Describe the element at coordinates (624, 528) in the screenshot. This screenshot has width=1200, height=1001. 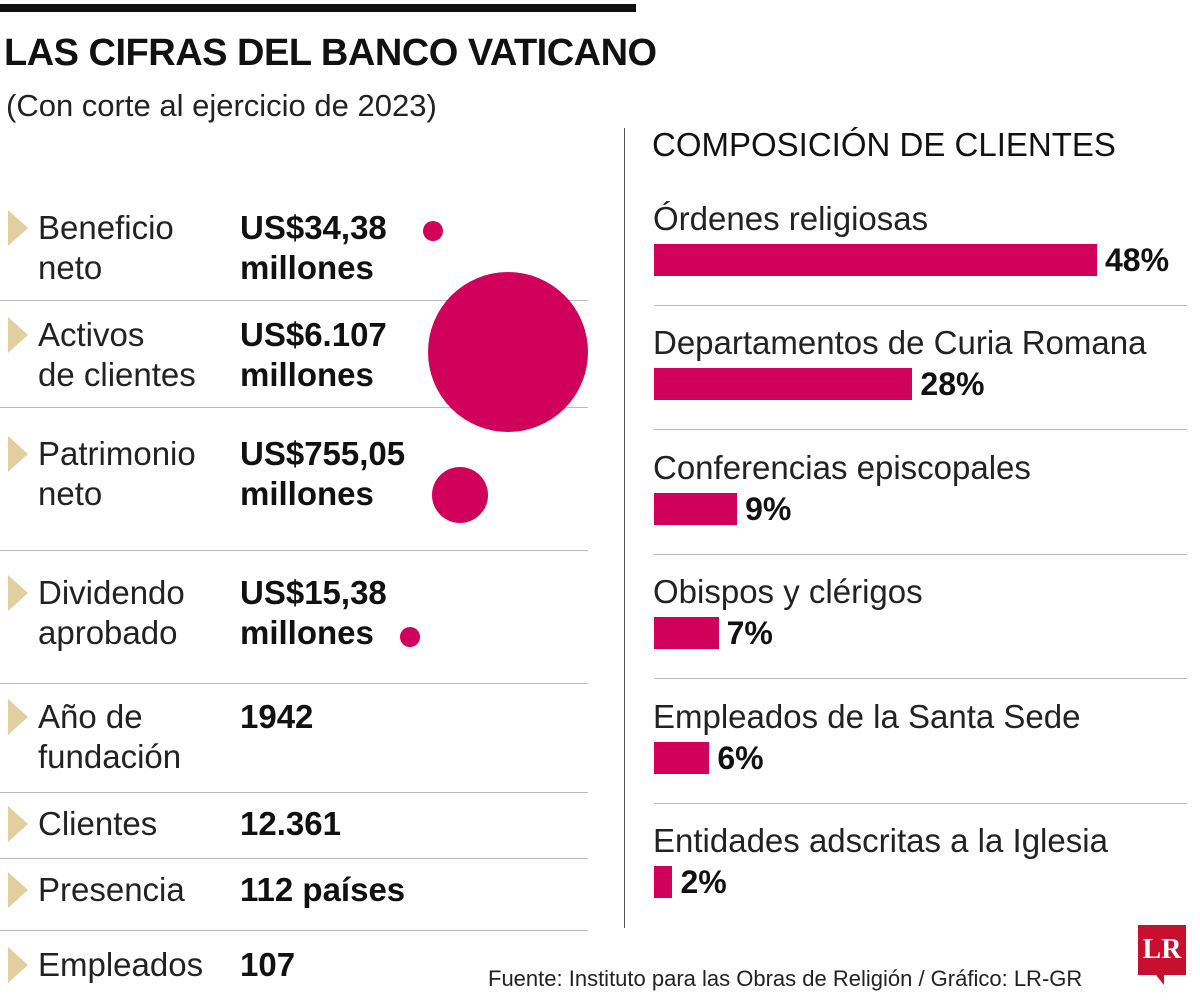
I see `vertical-divider` at that location.